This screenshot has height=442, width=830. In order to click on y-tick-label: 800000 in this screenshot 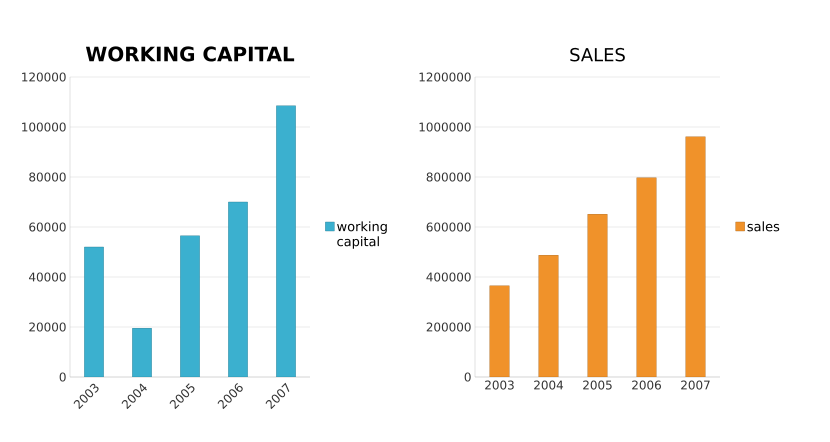, I will do `click(448, 177)`.